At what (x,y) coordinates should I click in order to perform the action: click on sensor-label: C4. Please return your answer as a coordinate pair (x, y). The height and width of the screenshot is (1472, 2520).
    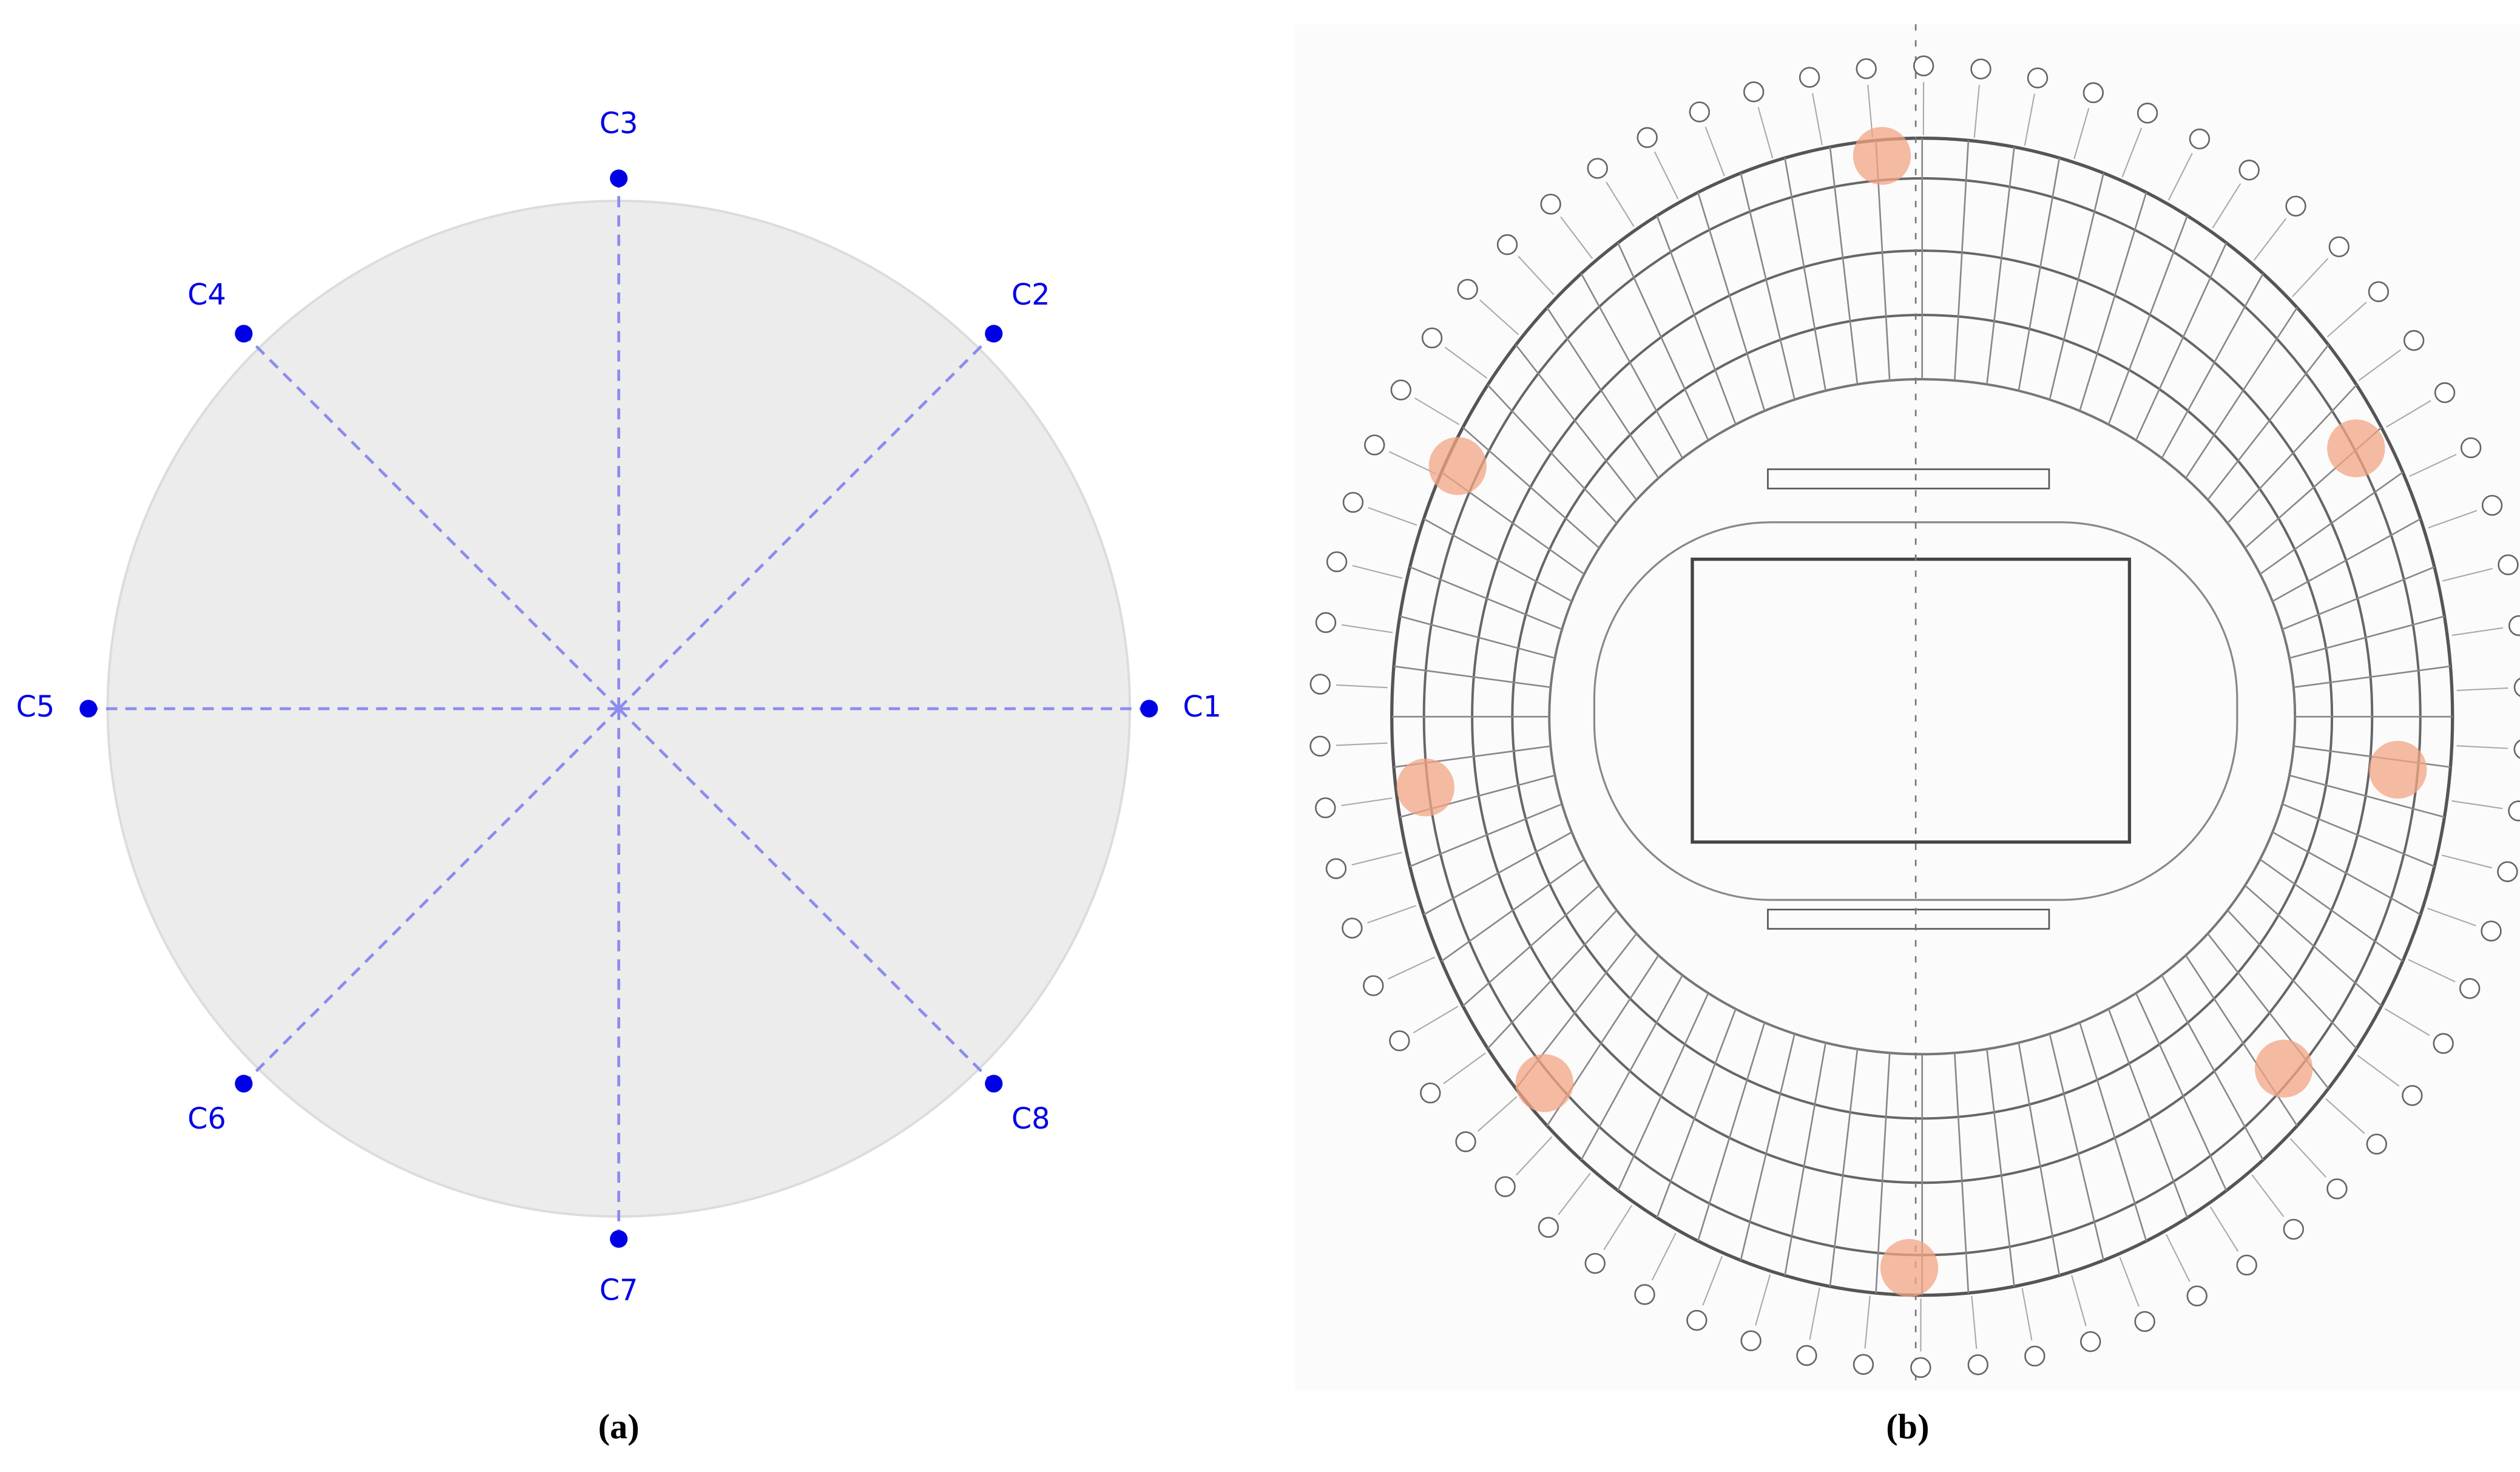
    Looking at the image, I should click on (206, 295).